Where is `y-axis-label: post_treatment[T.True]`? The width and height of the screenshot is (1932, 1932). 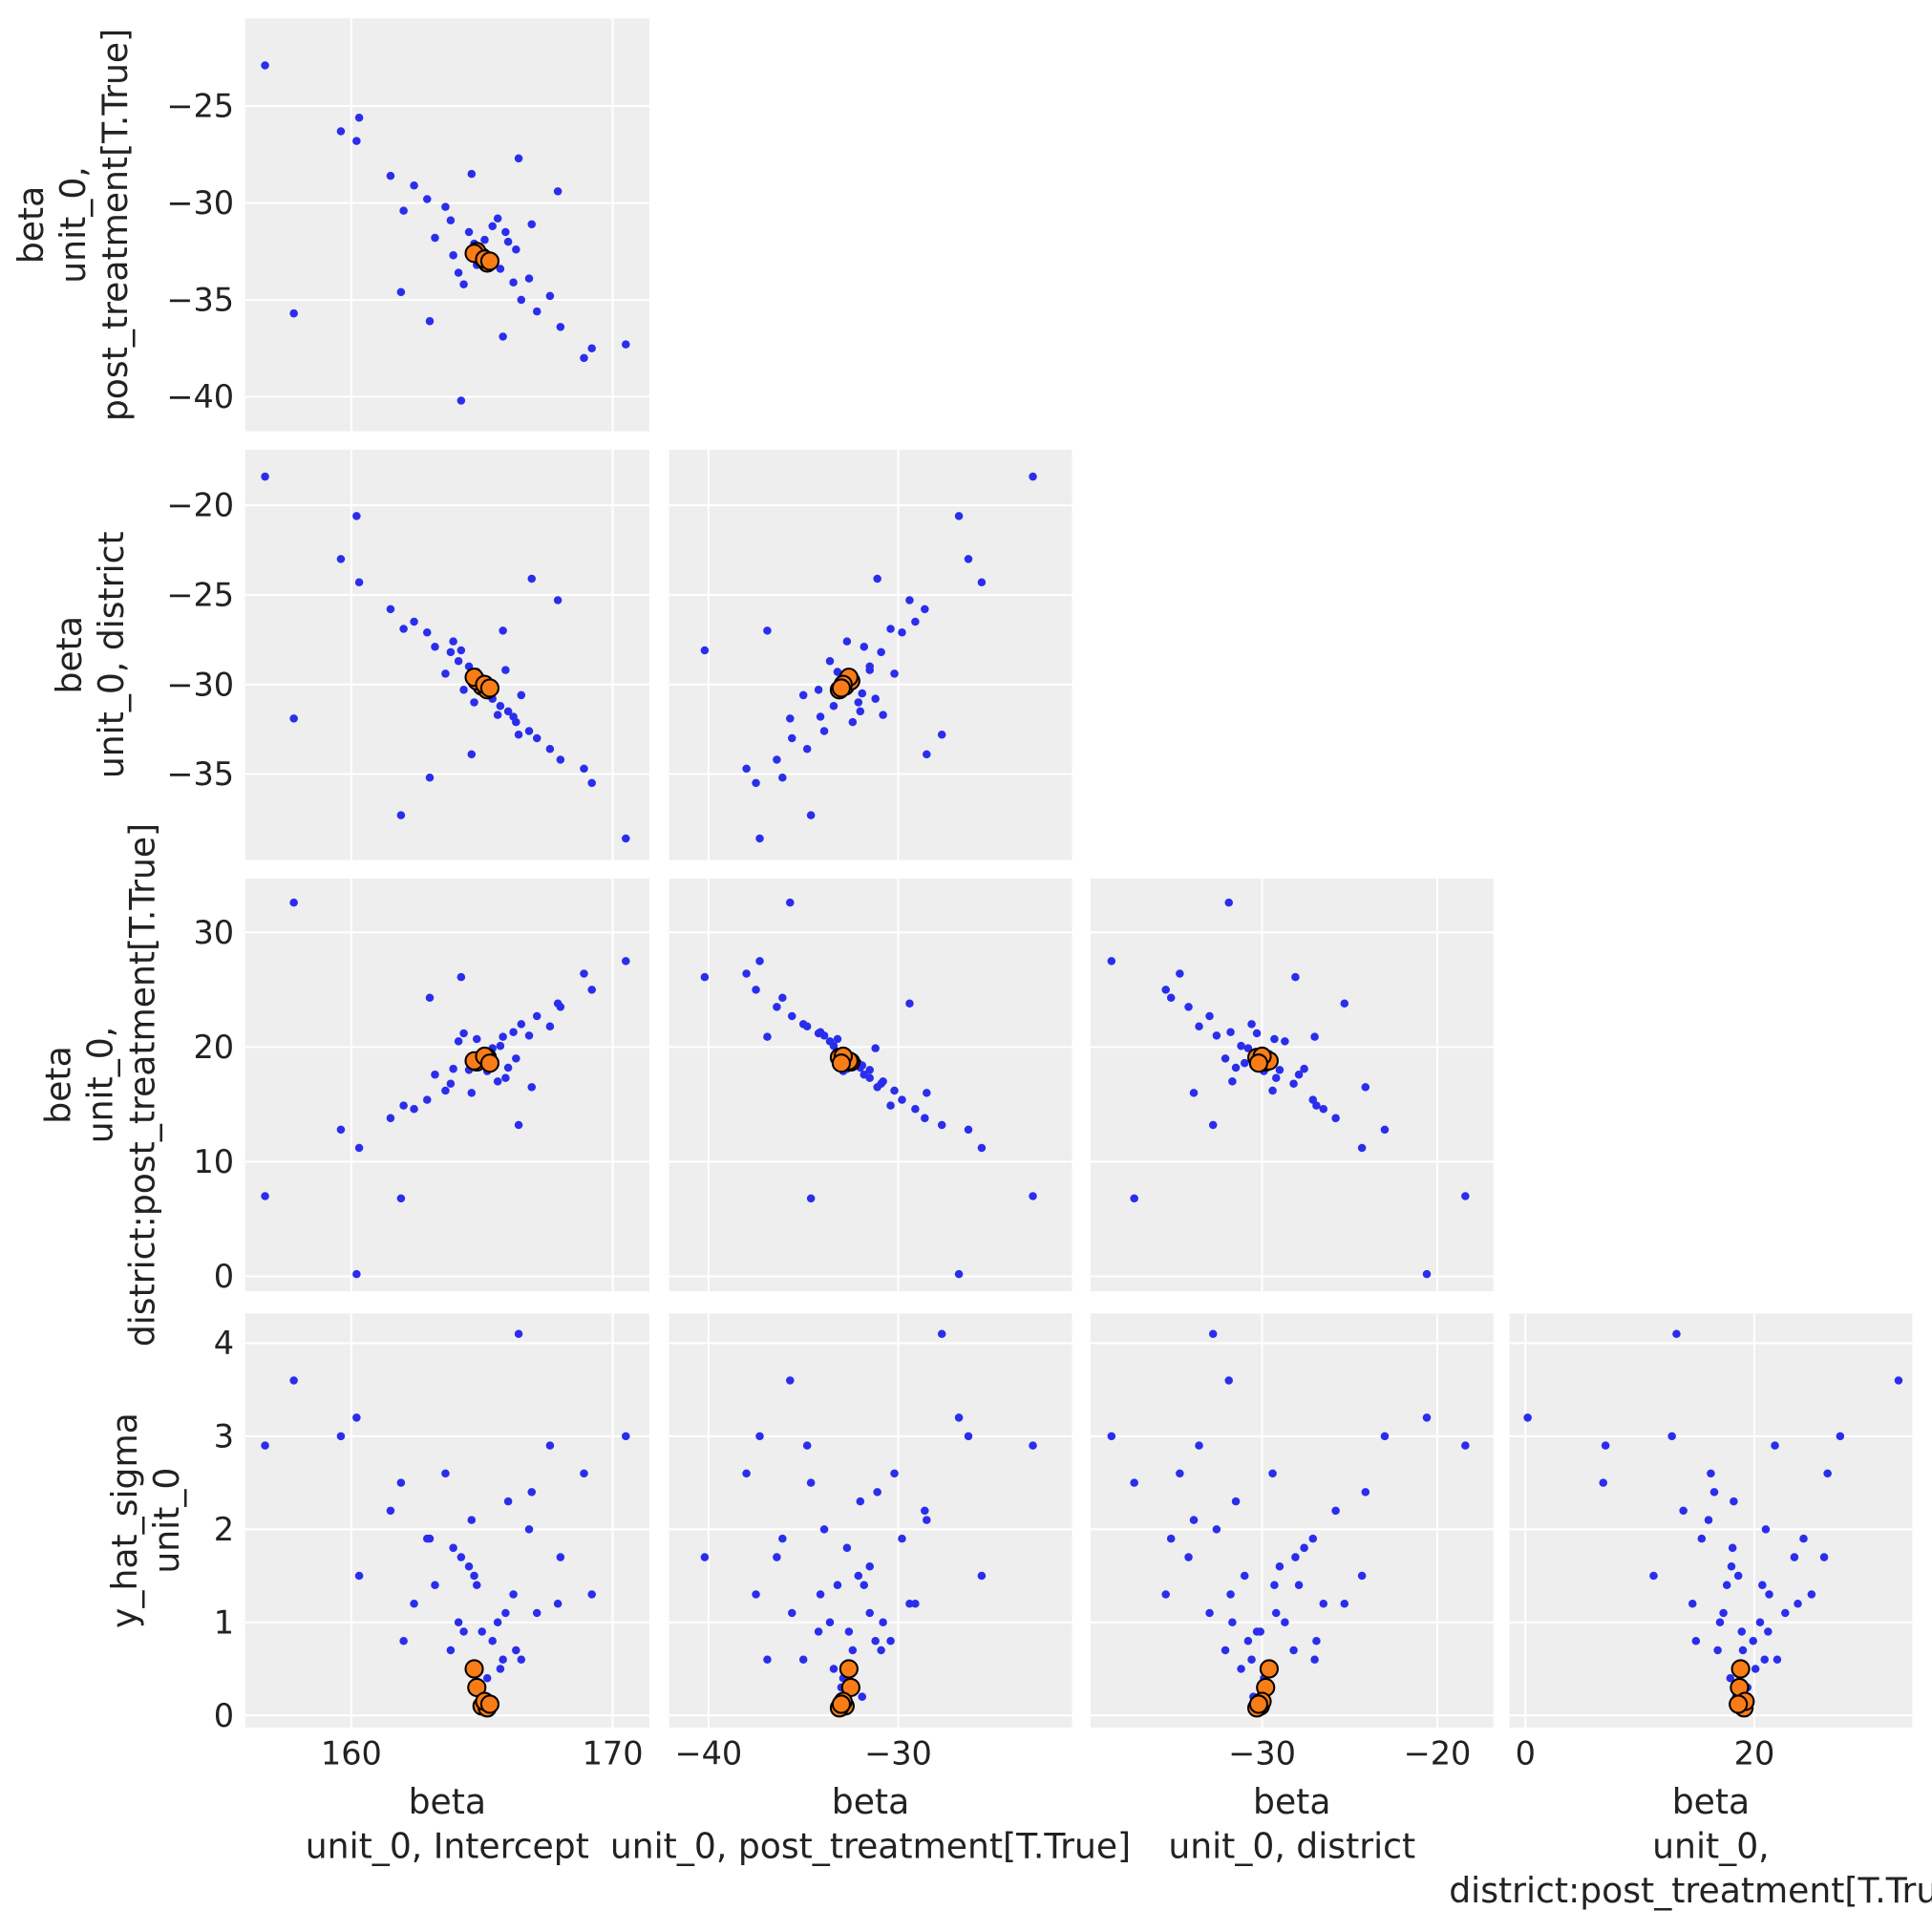 y-axis-label: post_treatment[T.True] is located at coordinates (115, 225).